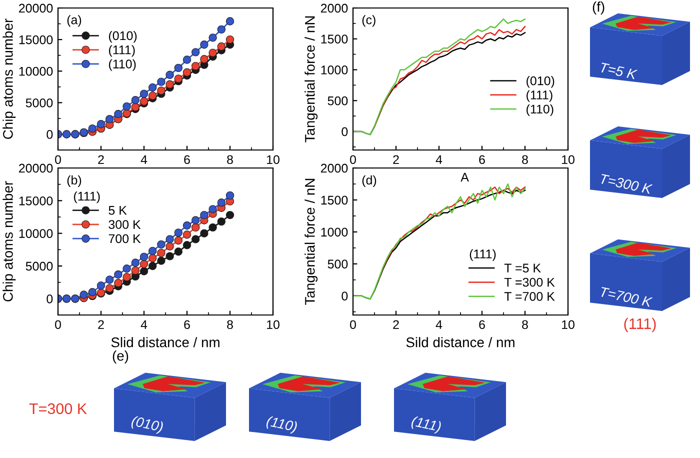  Describe the element at coordinates (529, 282) in the screenshot. I see `legend-label: T =300 K` at that location.